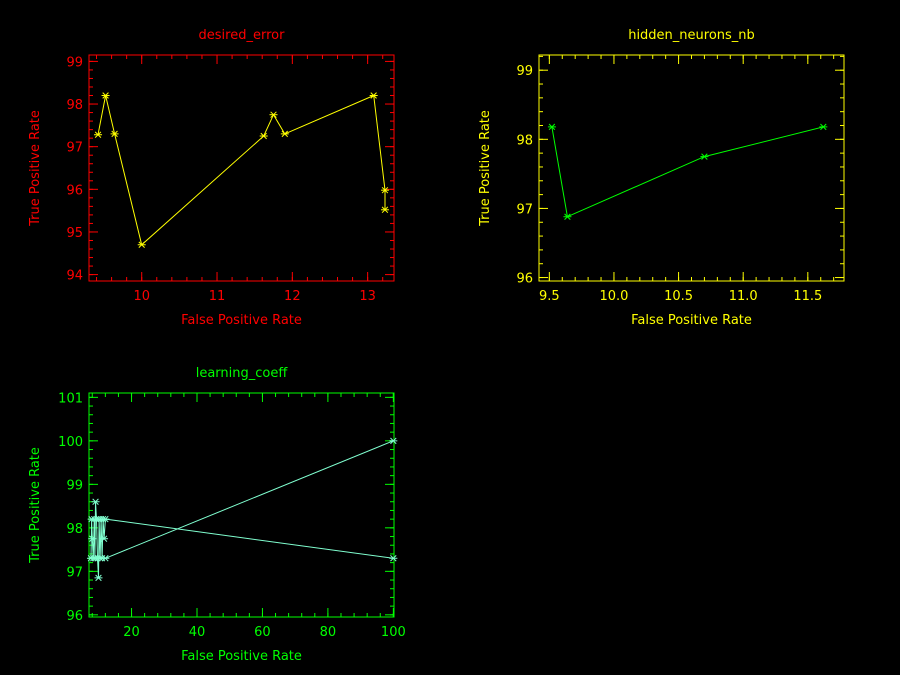 The height and width of the screenshot is (675, 900). I want to click on chart-title: desired_error, so click(242, 35).